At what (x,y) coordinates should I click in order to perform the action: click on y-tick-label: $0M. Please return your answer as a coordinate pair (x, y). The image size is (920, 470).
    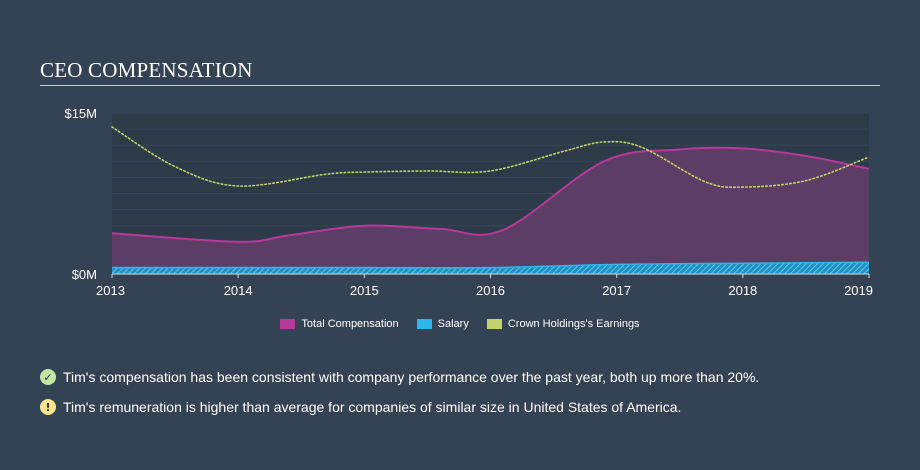
    Looking at the image, I should click on (84, 274).